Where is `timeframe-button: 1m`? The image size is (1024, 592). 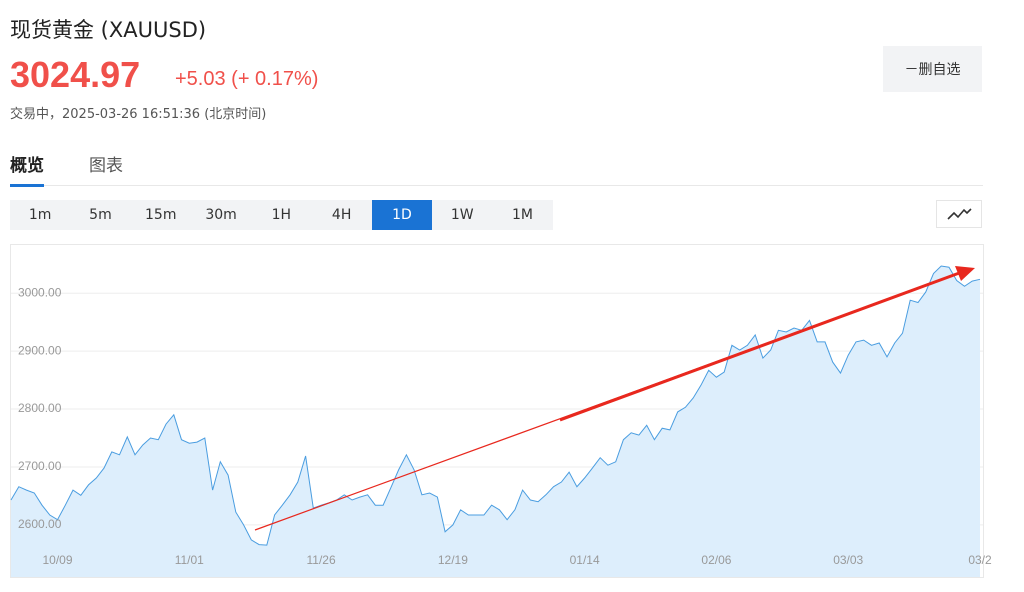
timeframe-button: 1m is located at coordinates (40, 215).